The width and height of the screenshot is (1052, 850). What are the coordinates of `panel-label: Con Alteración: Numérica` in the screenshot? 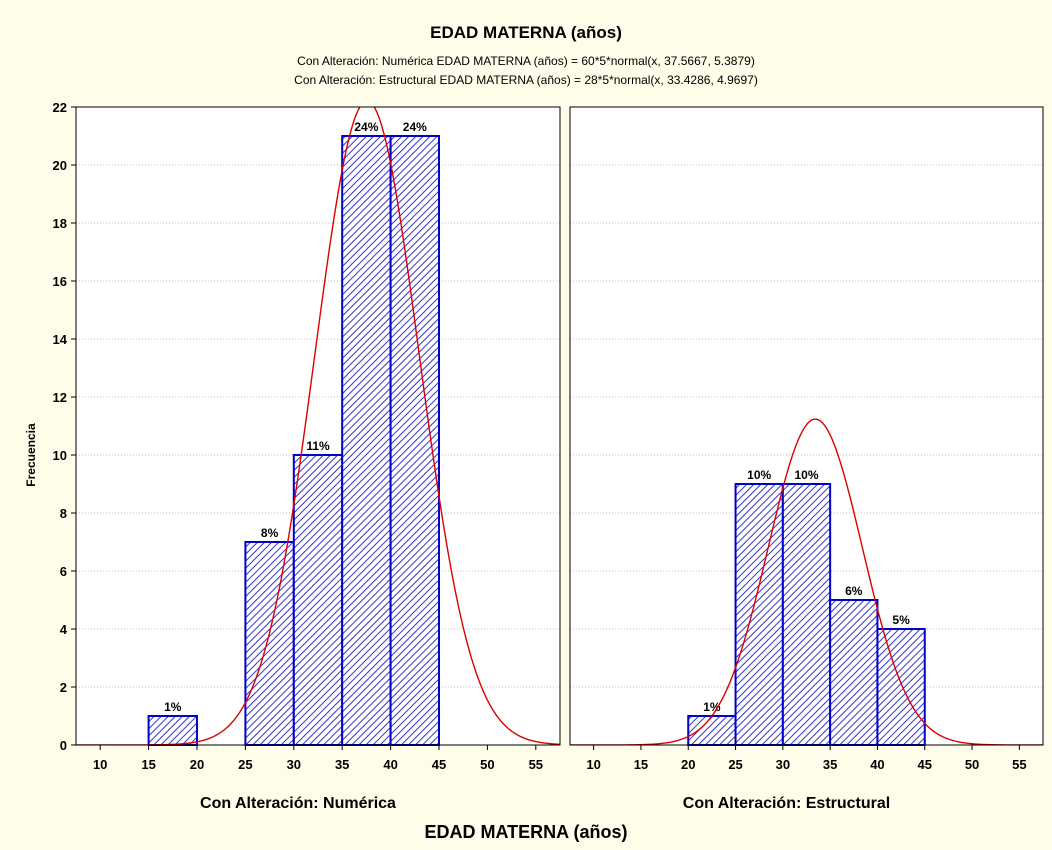 It's located at (298, 803).